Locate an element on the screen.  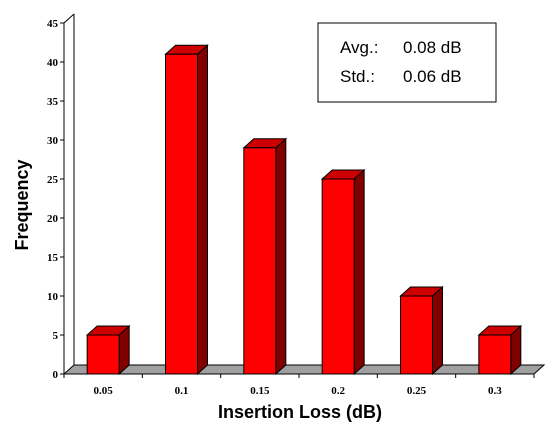
y-tick-label: 20 is located at coordinates (53, 219).